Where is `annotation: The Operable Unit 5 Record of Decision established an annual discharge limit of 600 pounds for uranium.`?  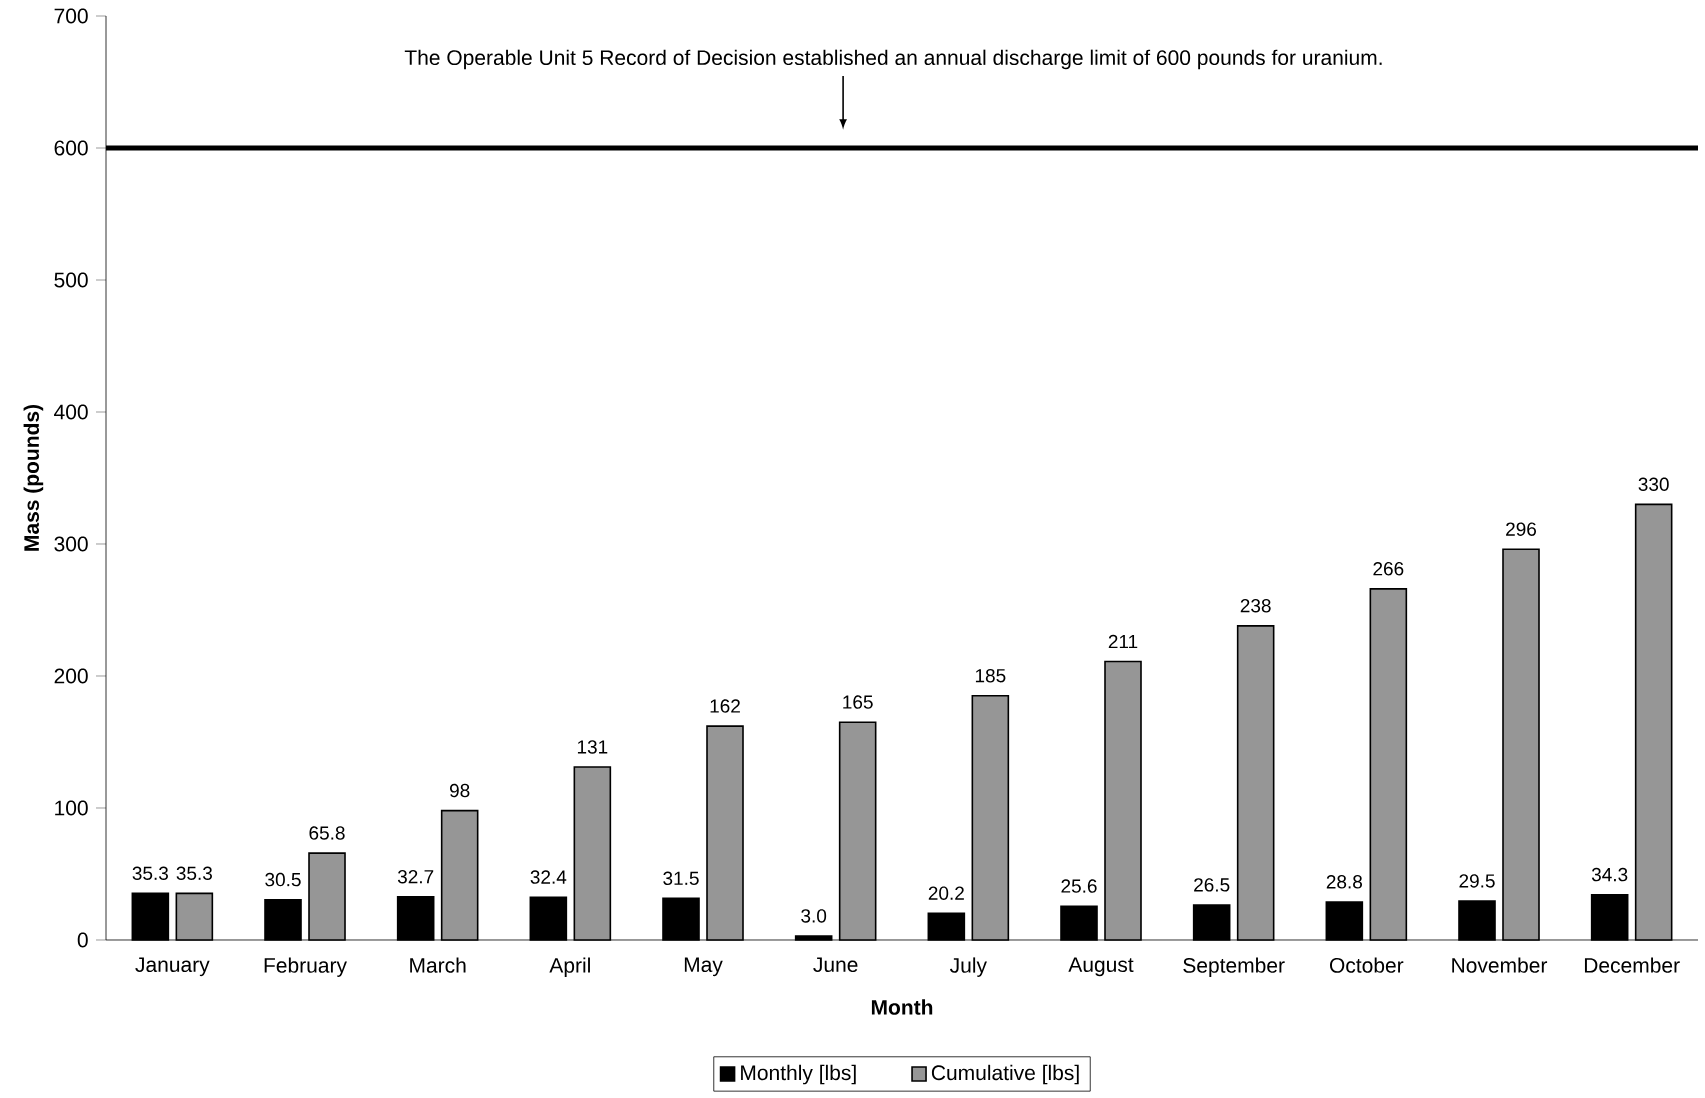
annotation: The Operable Unit 5 Record of Decision established an annual discharge limit of 600 pounds for uranium. is located at coordinates (893, 59).